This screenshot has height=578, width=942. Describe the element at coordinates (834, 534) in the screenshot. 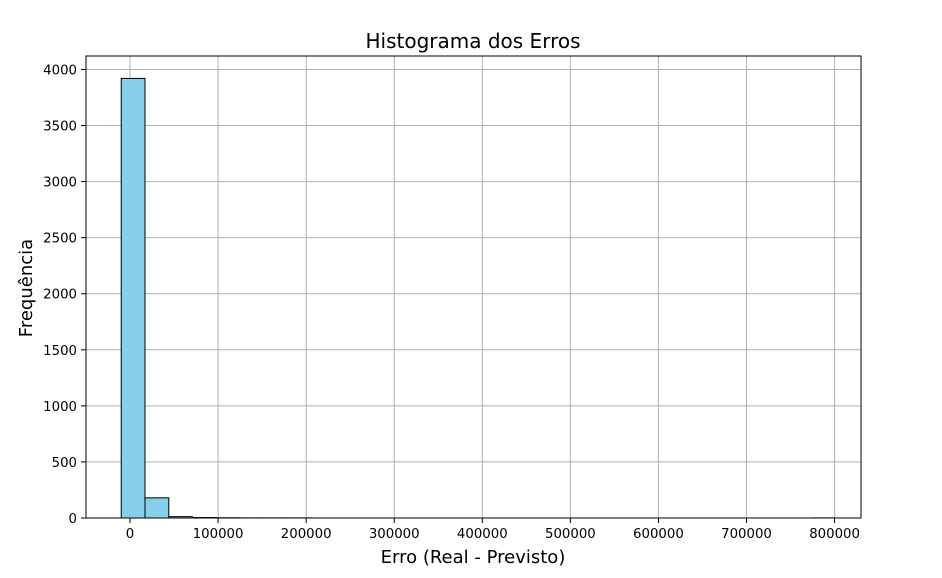

I see `x-tick-label: 800000` at that location.